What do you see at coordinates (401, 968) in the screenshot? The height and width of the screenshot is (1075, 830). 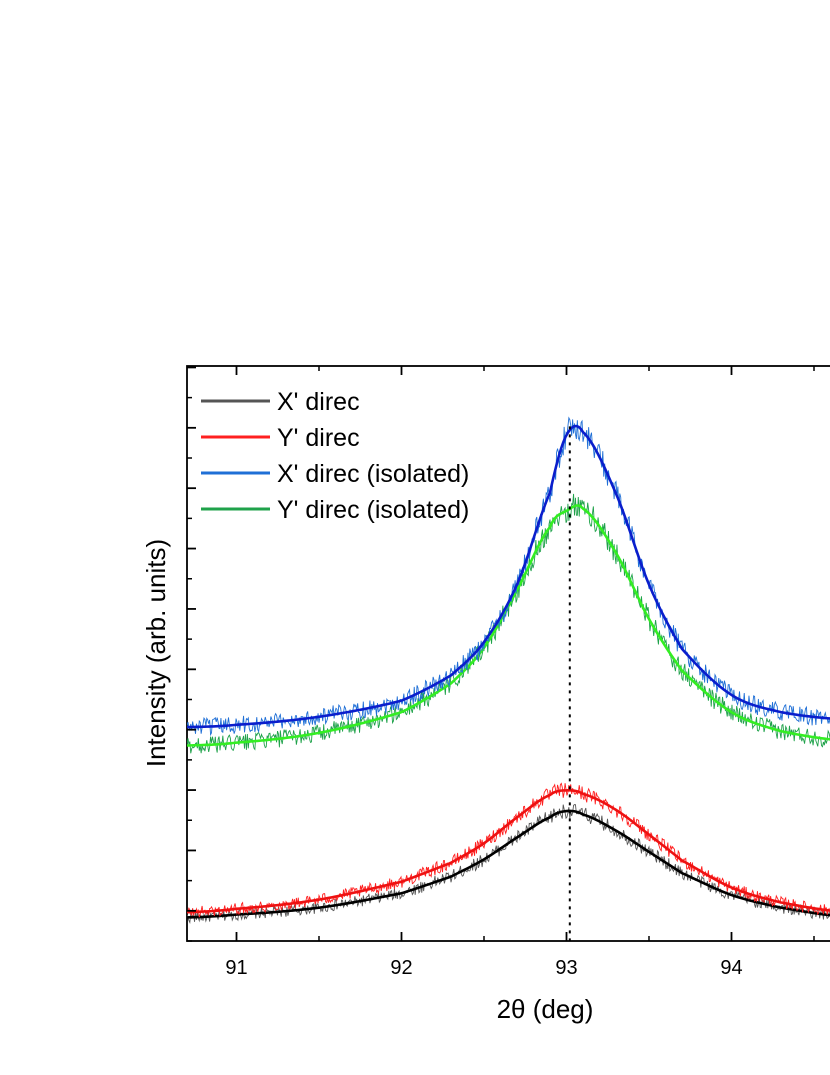 I see `x-tick-label: 92` at bounding box center [401, 968].